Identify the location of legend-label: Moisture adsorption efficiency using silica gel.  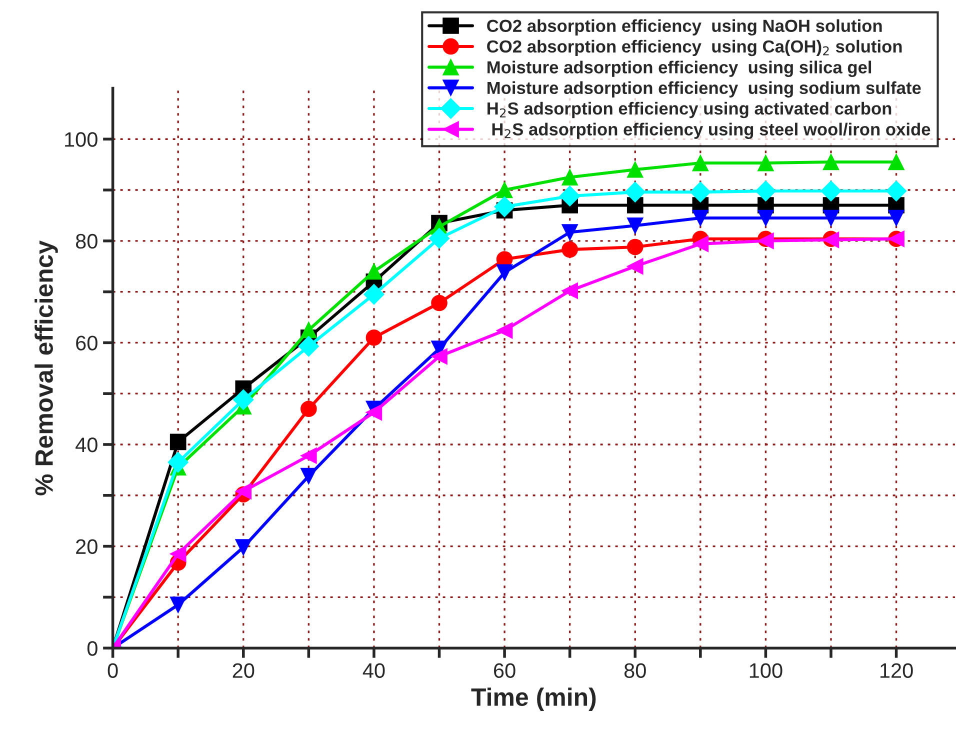
(680, 68).